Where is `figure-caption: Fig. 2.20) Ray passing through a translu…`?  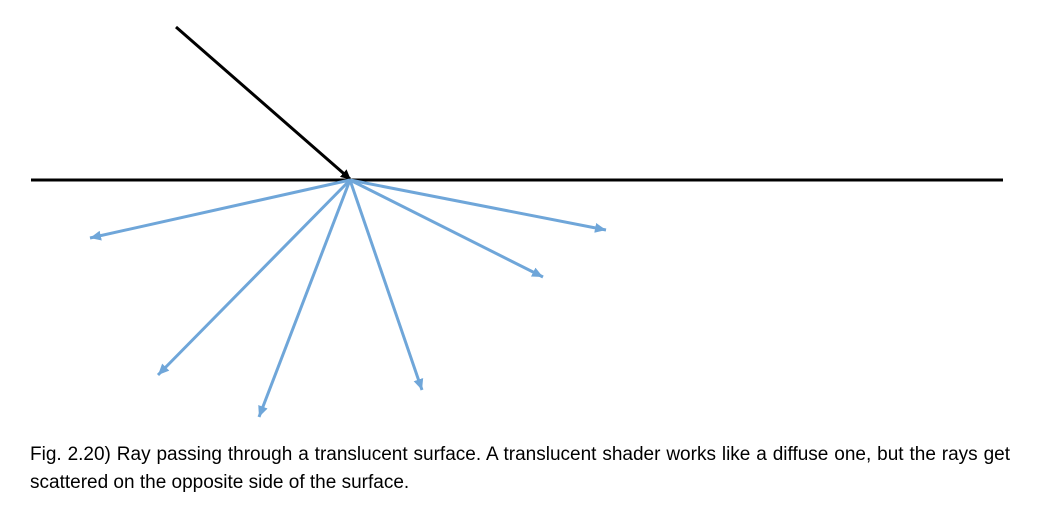 figure-caption: Fig. 2.20) Ray passing through a translu… is located at coordinates (520, 468).